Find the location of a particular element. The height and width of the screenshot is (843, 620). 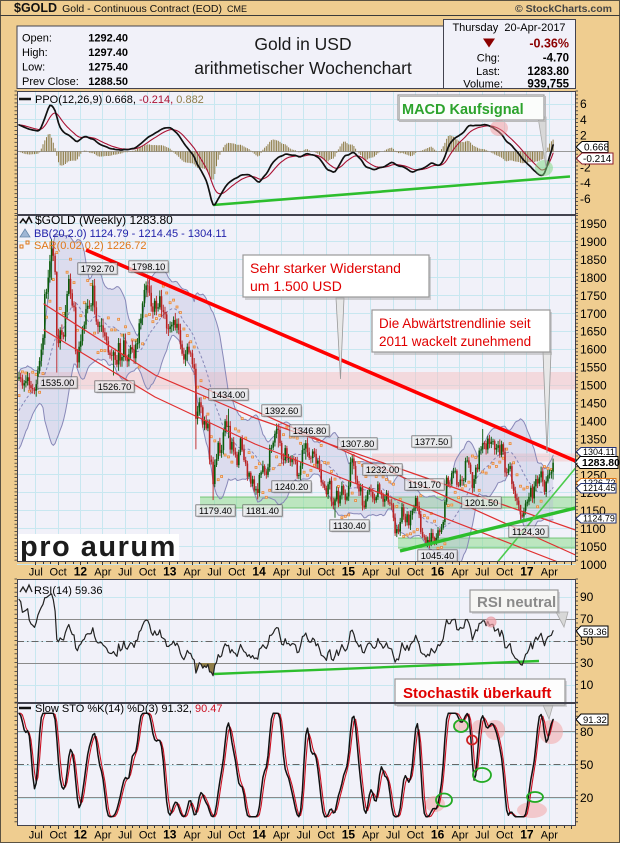

svg-text: Prev Close: is located at coordinates (50, 82).